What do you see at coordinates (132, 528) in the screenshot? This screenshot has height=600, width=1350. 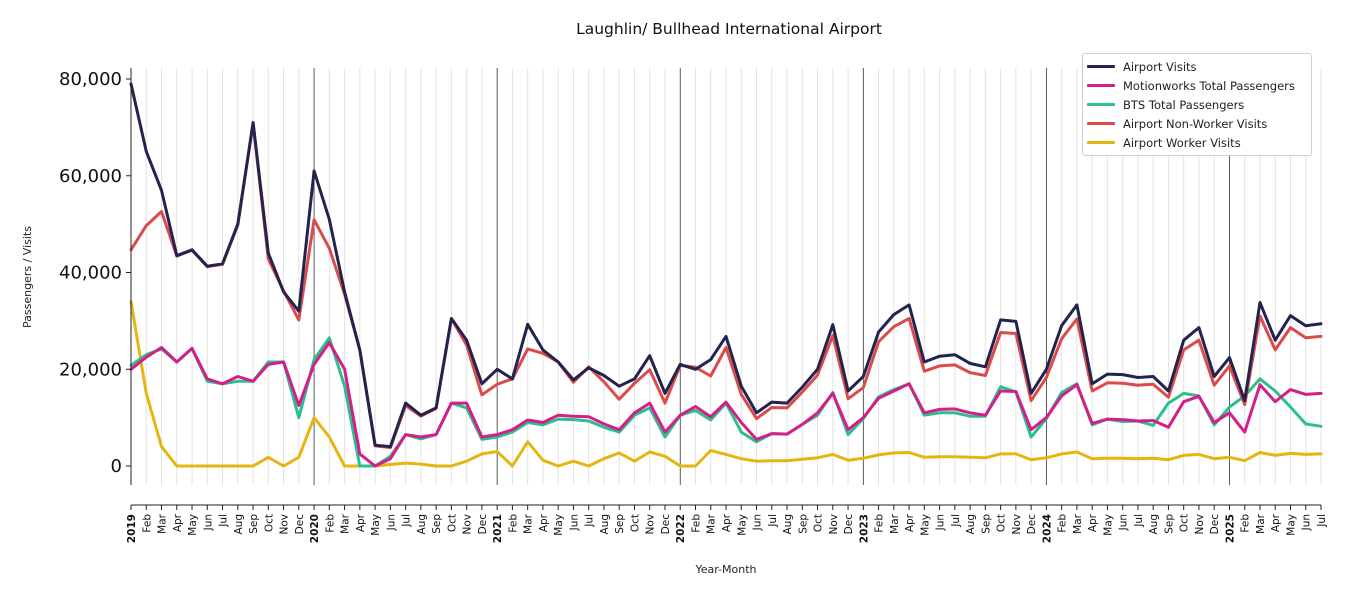 I see `x-tick-label: 2019` at bounding box center [132, 528].